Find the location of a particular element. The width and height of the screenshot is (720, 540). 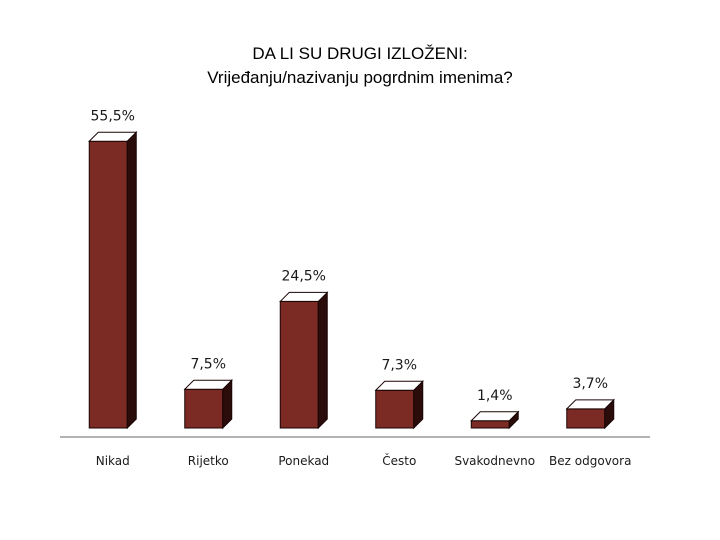

value-label-5: 3,7% is located at coordinates (590, 384).